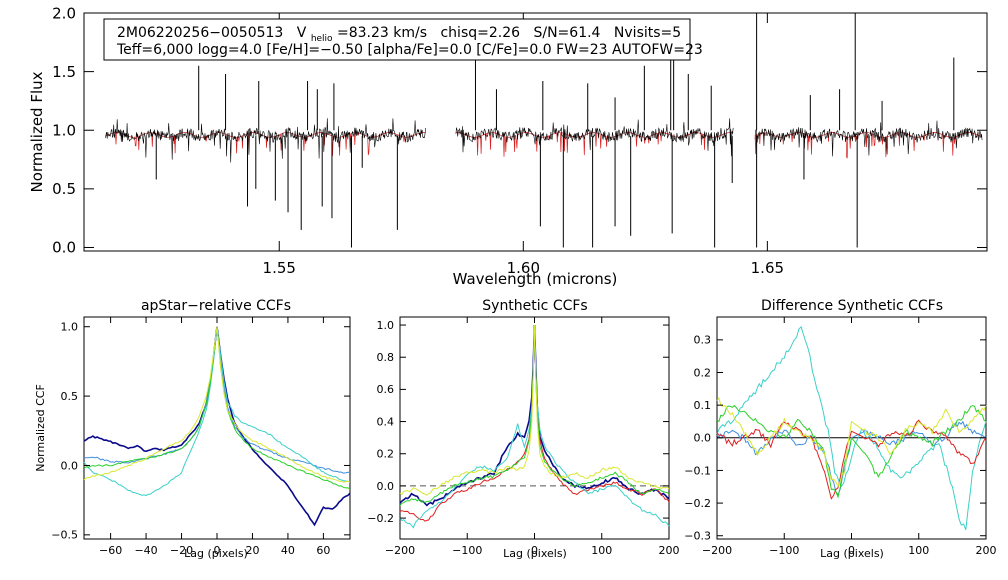  I want to click on apstar-ccf-series, so click(217, 426).